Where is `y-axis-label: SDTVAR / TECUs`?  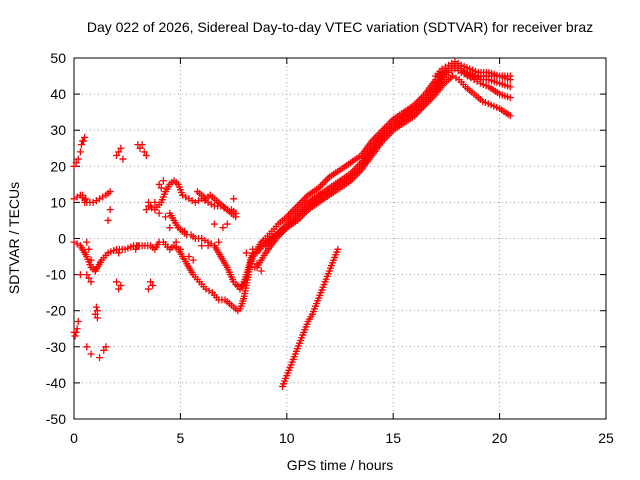 y-axis-label: SDTVAR / TECUs is located at coordinates (14, 238).